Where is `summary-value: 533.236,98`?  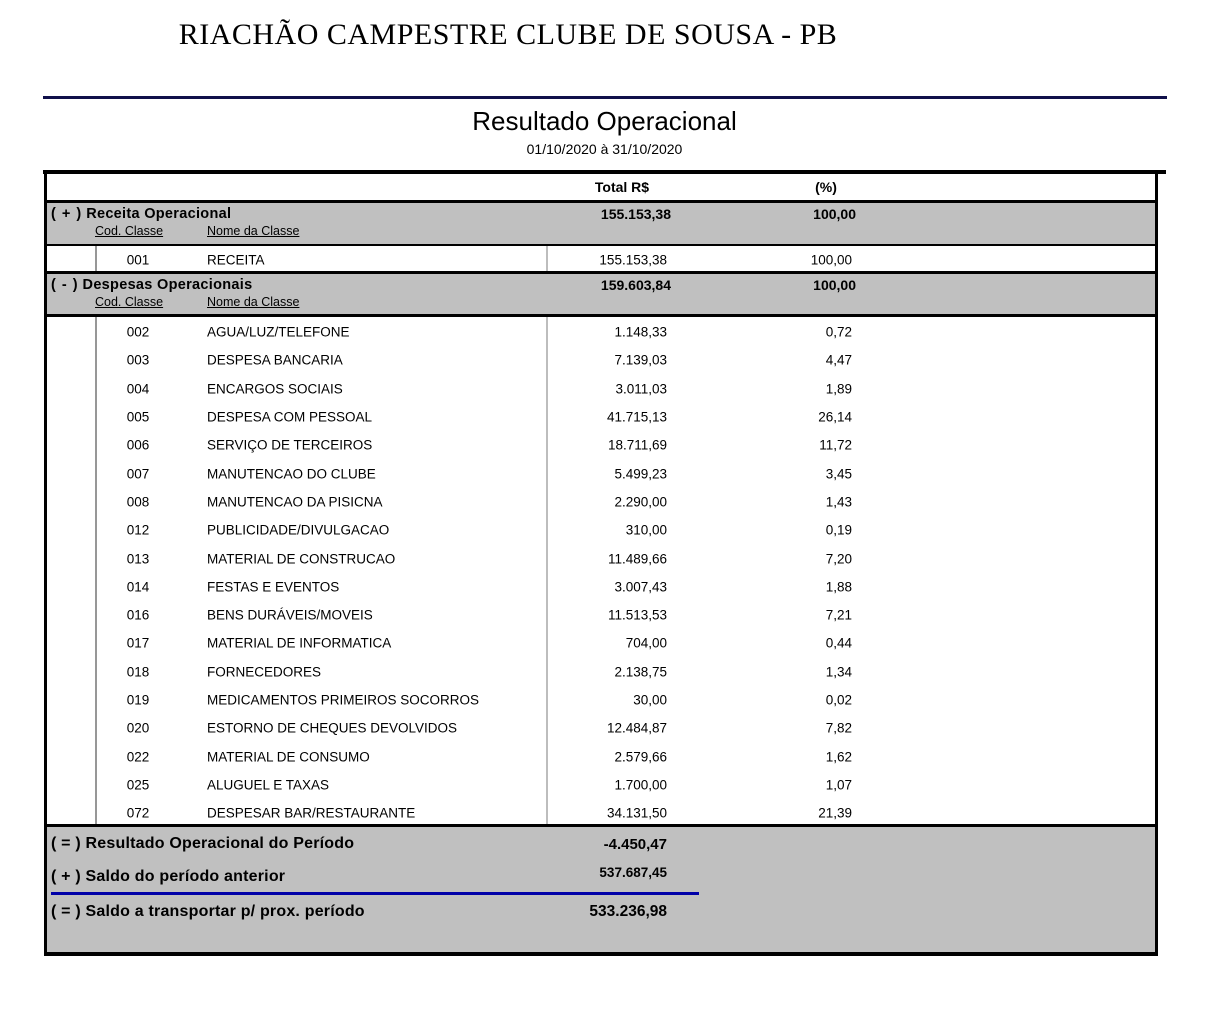
summary-value: 533.236,98 is located at coordinates (628, 911).